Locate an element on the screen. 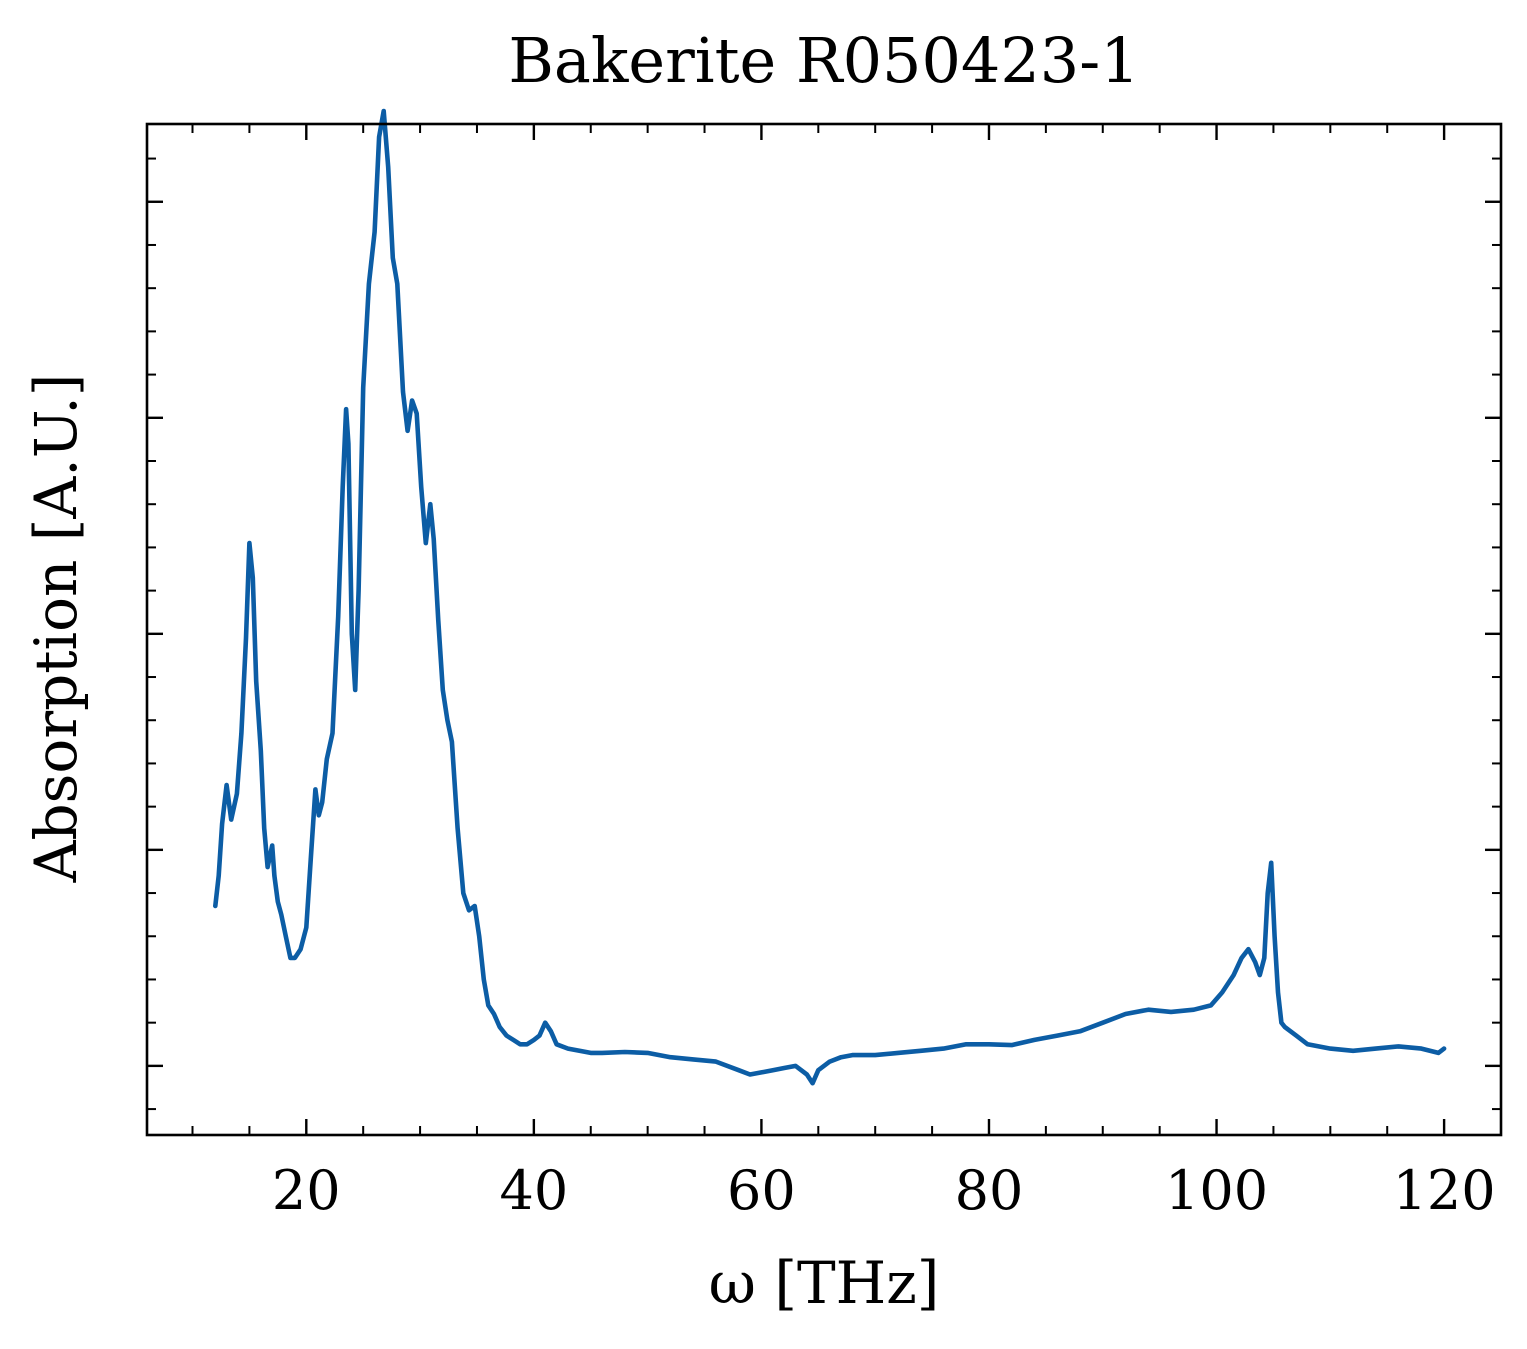 The height and width of the screenshot is (1349, 1527). chart-title: Bakerite R050423-1 is located at coordinates (823, 60).